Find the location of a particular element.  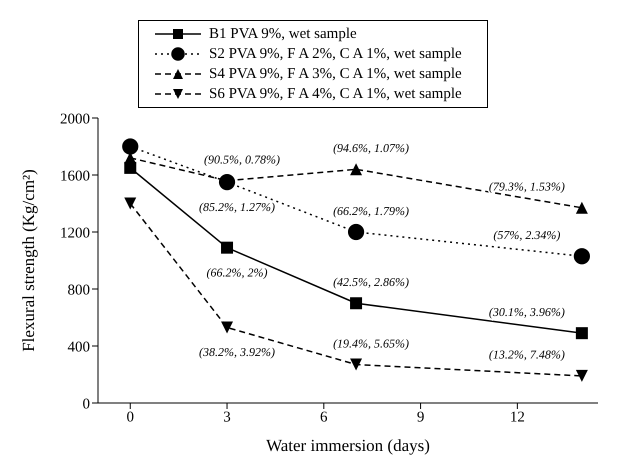

y-tick-label: 1600 is located at coordinates (75, 176).